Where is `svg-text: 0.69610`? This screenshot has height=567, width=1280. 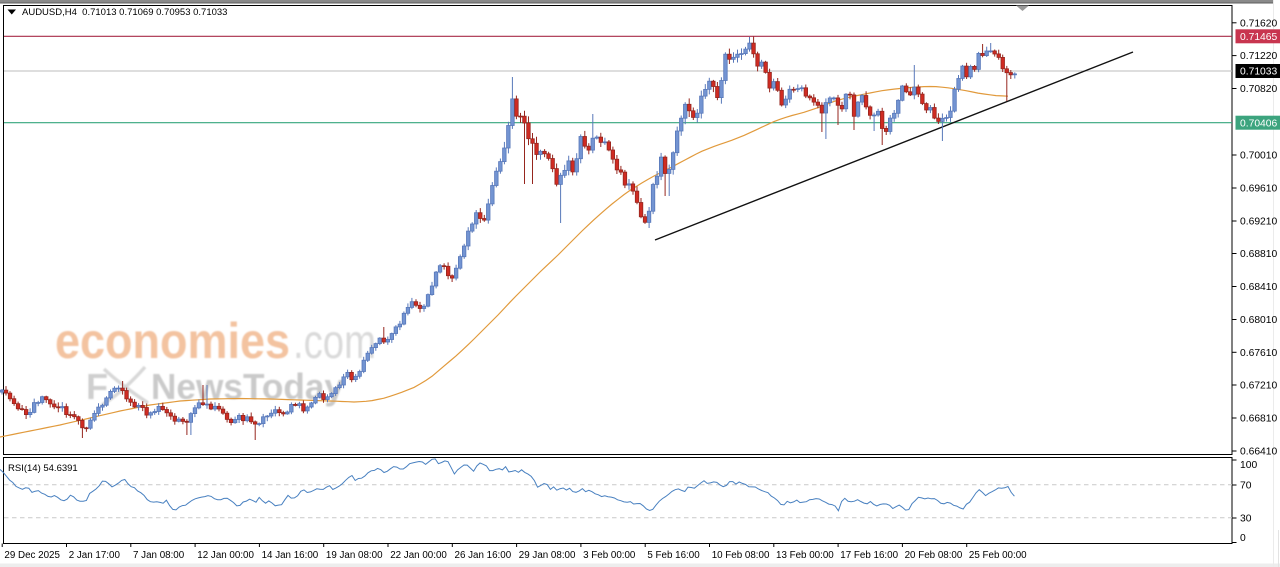 svg-text: 0.69610 is located at coordinates (1258, 189).